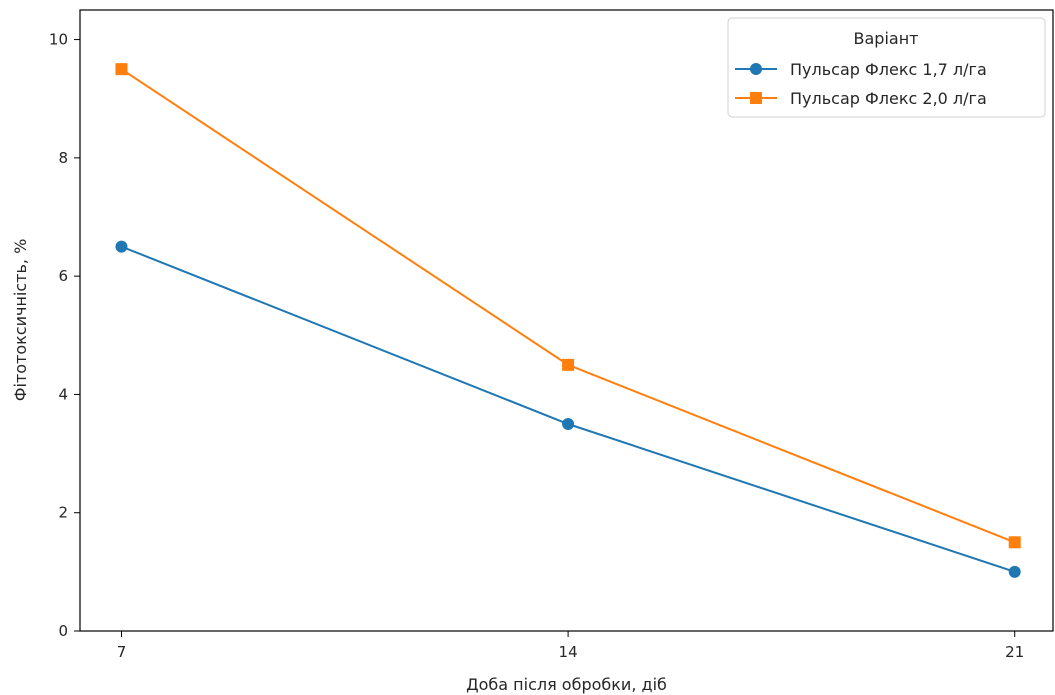 This screenshot has width=1055, height=695. Describe the element at coordinates (64, 335) in the screenshot. I see `y-axis: 0 2 4 6 8 10` at that location.